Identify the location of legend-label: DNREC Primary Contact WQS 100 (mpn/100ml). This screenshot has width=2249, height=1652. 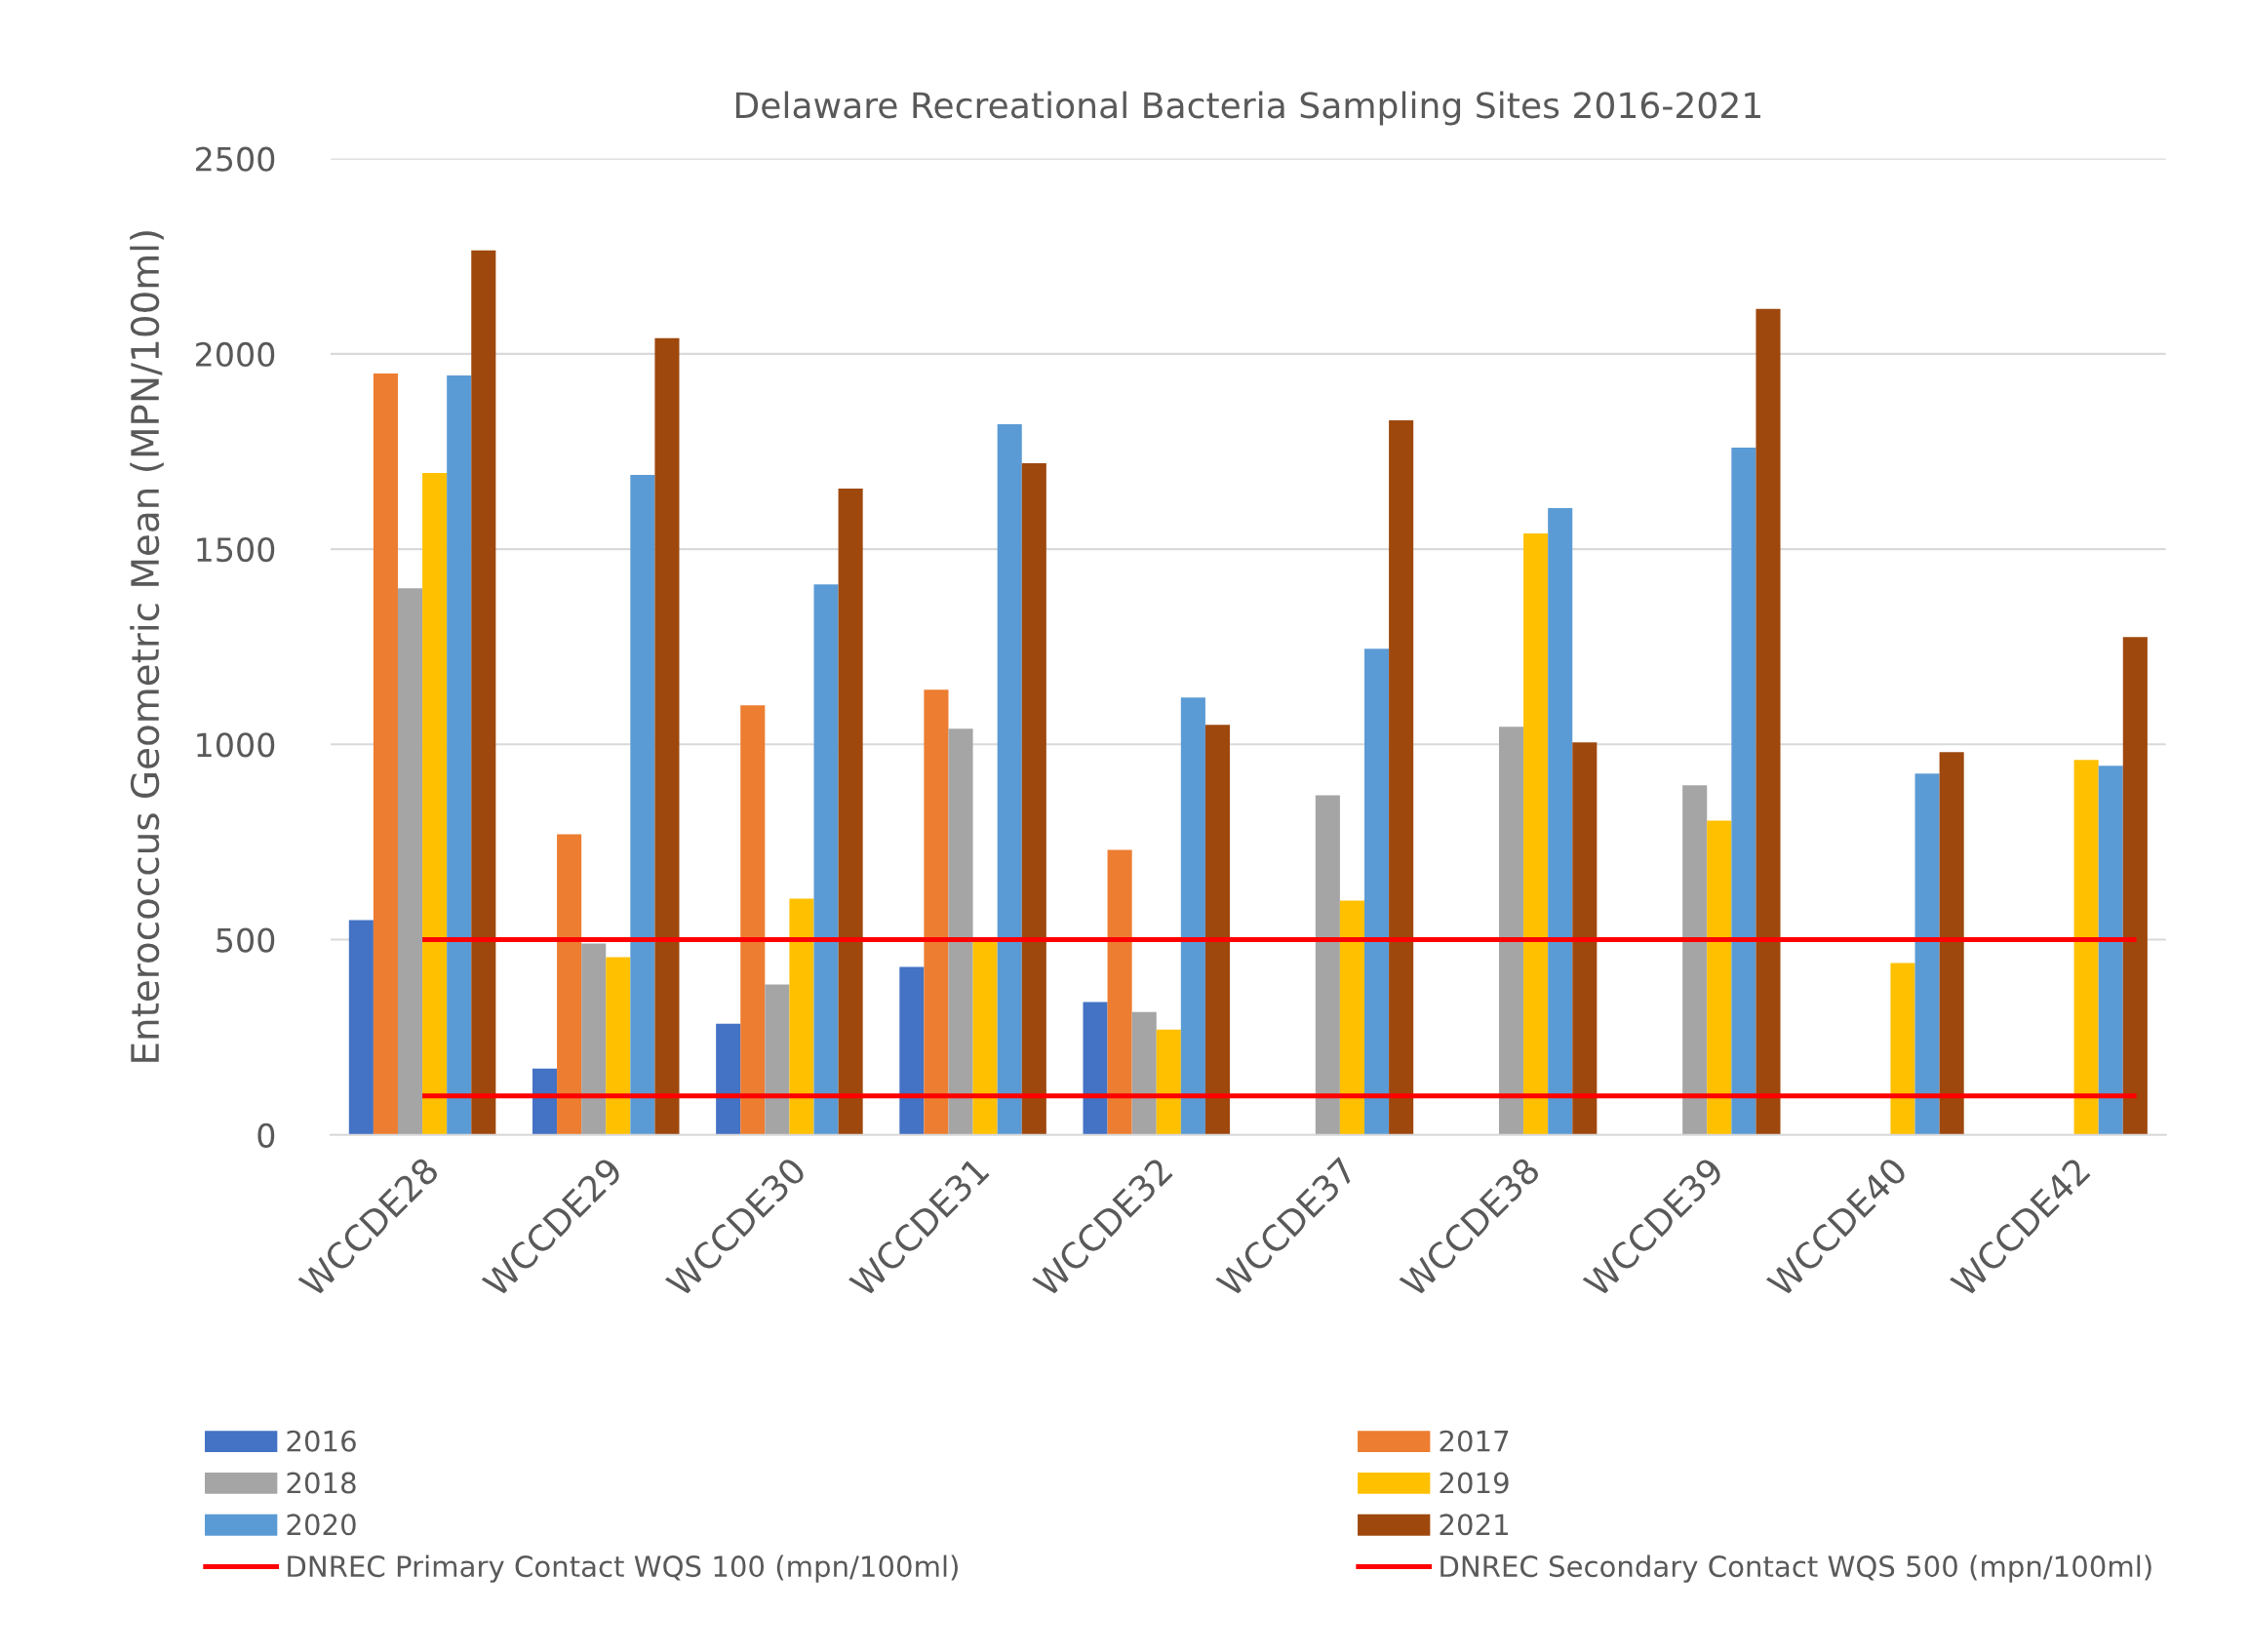
(623, 1568).